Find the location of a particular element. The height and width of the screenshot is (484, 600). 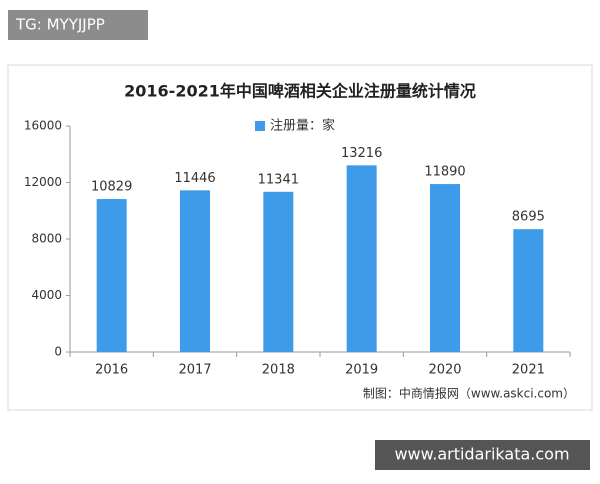

x-tick-label: 2017 is located at coordinates (194, 370).